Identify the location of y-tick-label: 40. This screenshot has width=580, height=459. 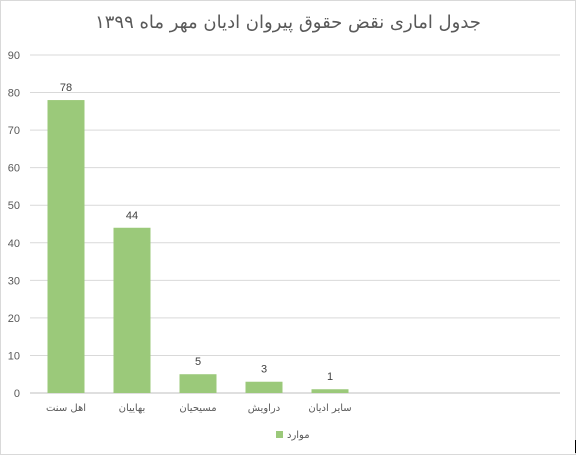
(14, 244).